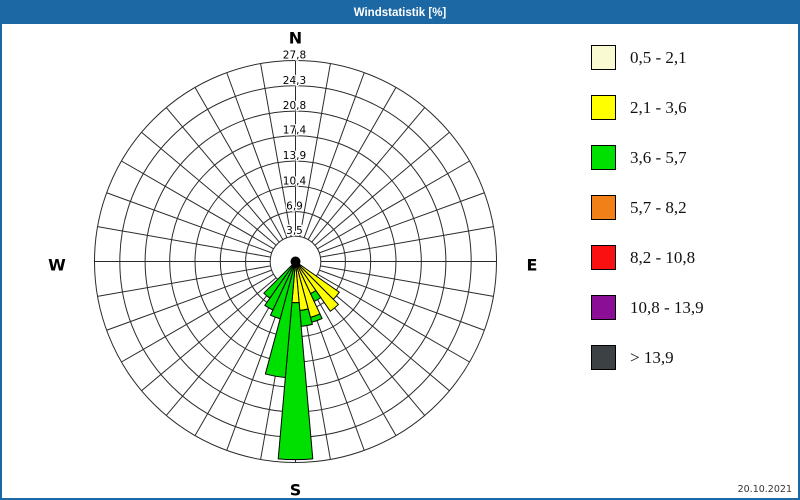 The image size is (800, 500). I want to click on radial-tick-label-3: 13,9, so click(294, 156).